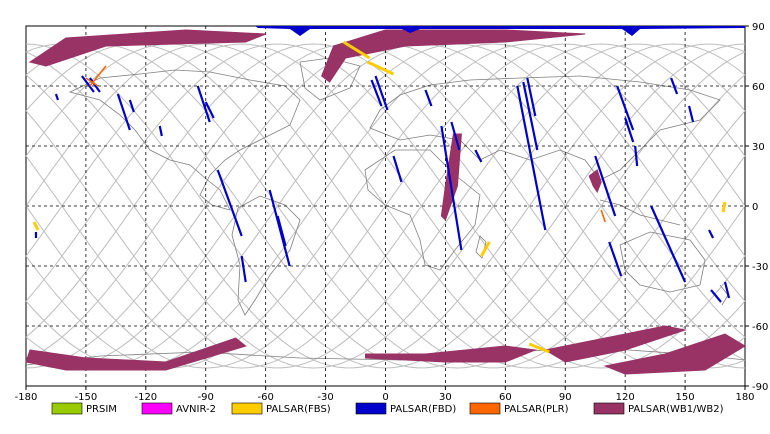  Describe the element at coordinates (145, 397) in the screenshot. I see `x-tick-label: -120` at that location.